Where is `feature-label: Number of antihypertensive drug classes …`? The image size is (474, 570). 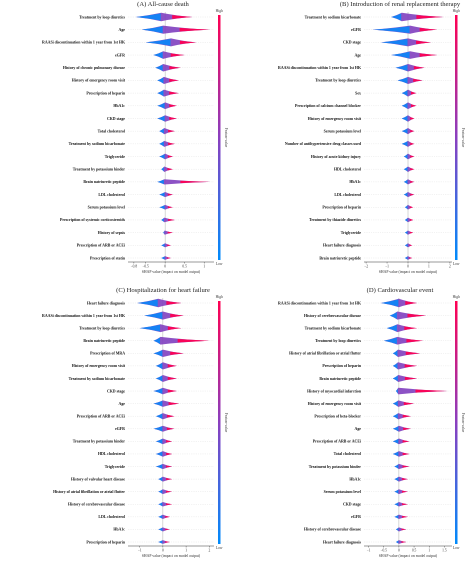
feature-label: Number of antihypertensive drug classes … is located at coordinates (323, 144).